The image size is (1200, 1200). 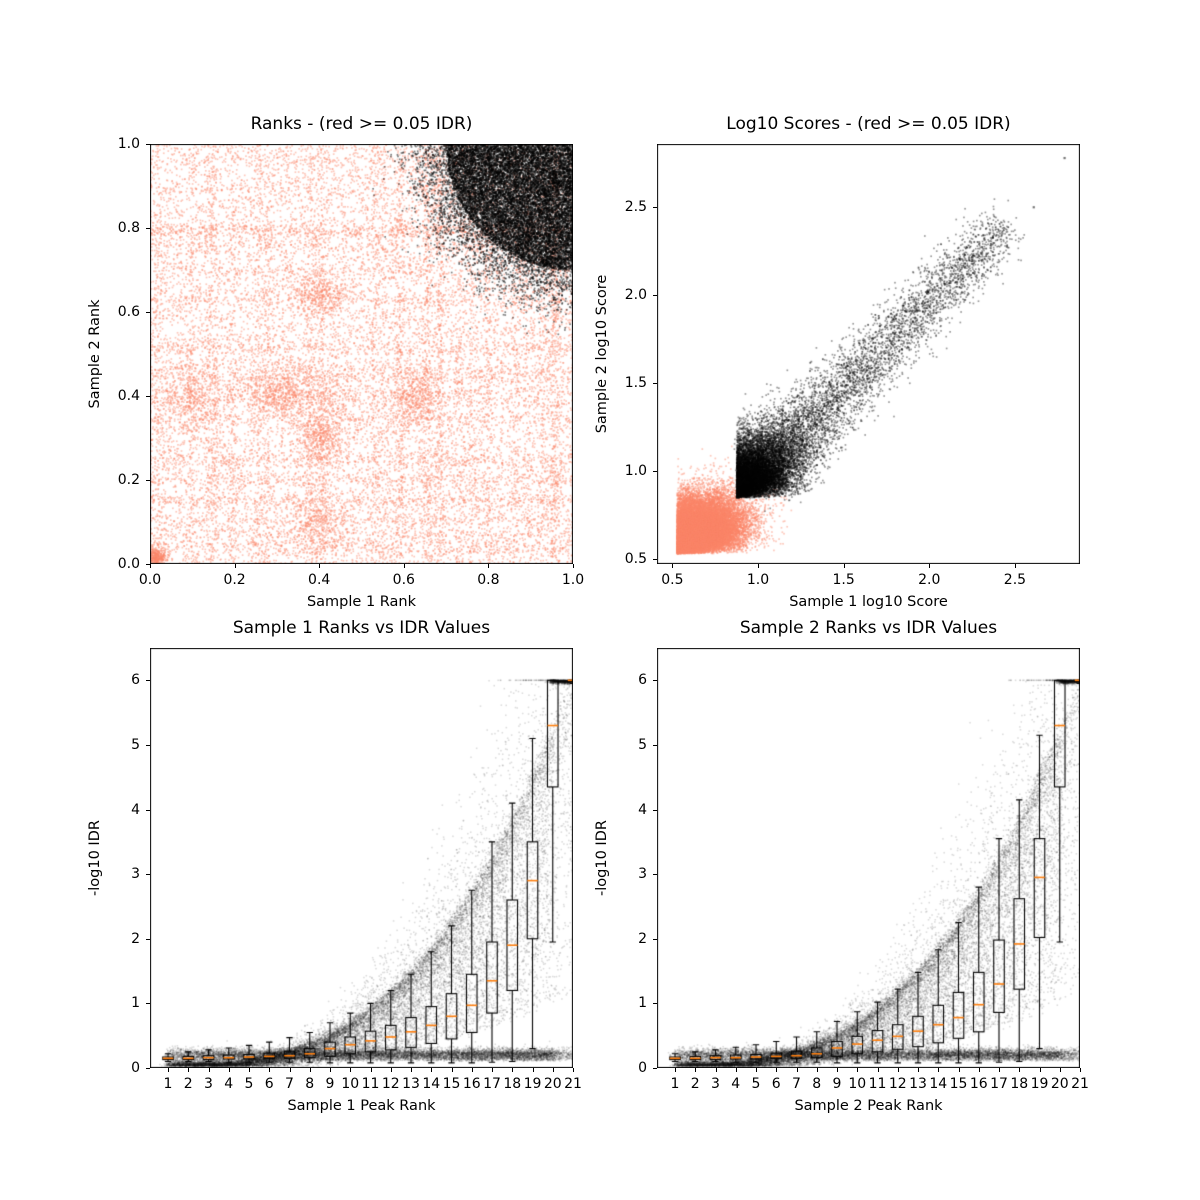 I want to click on x-tick-label: 2.0, so click(x=929, y=580).